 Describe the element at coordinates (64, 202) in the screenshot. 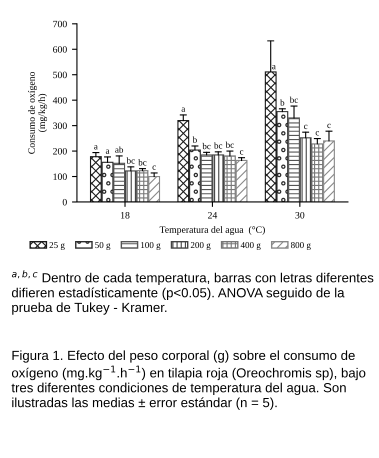

I see `y-tick-label: 0` at that location.